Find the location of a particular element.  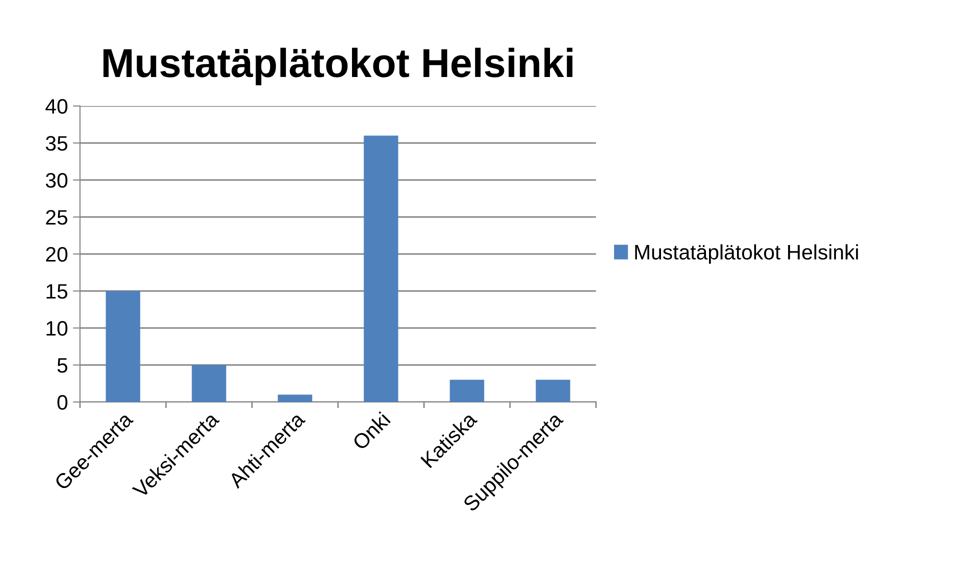

y-tick-label: 15 is located at coordinates (57, 291).